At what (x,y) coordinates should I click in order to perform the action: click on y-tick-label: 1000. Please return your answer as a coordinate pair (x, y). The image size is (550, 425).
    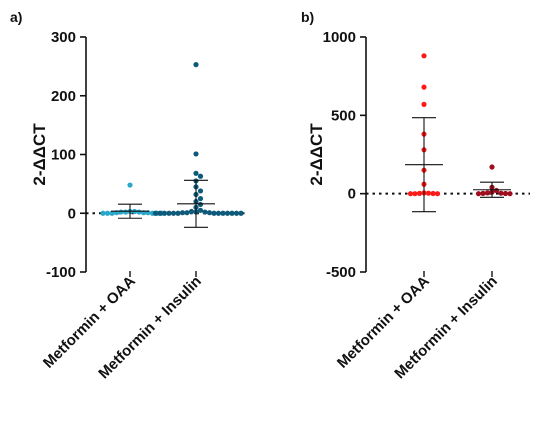
    Looking at the image, I should click on (339, 37).